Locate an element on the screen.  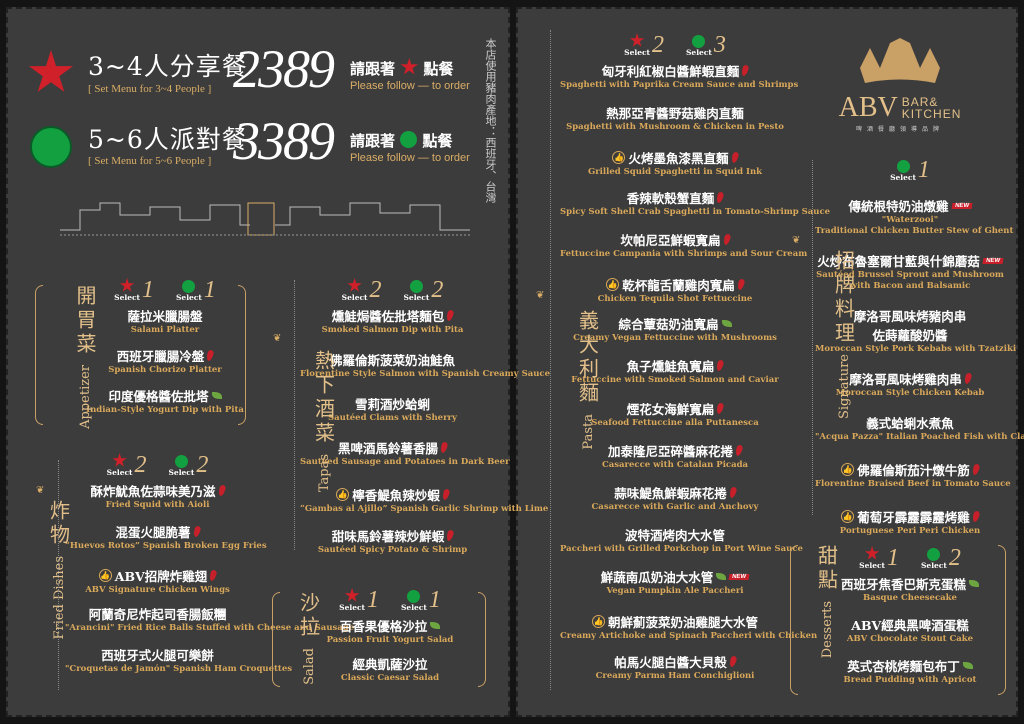
item-name-cn: 坎帕尼亞鮮蝦寬扁 is located at coordinates (675, 239).